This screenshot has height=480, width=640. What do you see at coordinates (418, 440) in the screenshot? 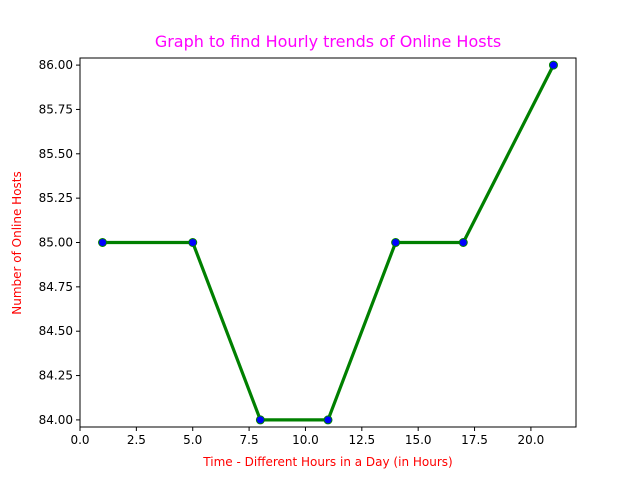
I see `x-tick-label: 15.0` at bounding box center [418, 440].